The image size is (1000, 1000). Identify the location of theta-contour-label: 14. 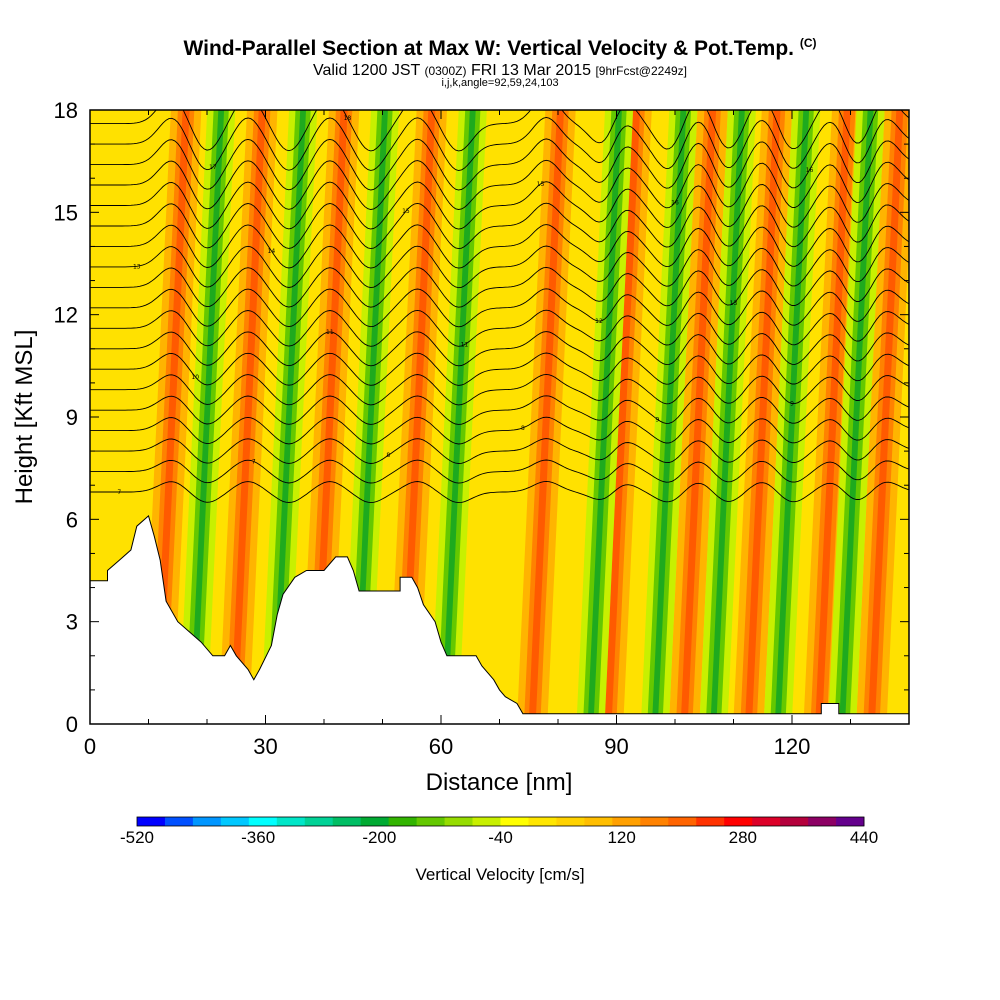
(272, 251).